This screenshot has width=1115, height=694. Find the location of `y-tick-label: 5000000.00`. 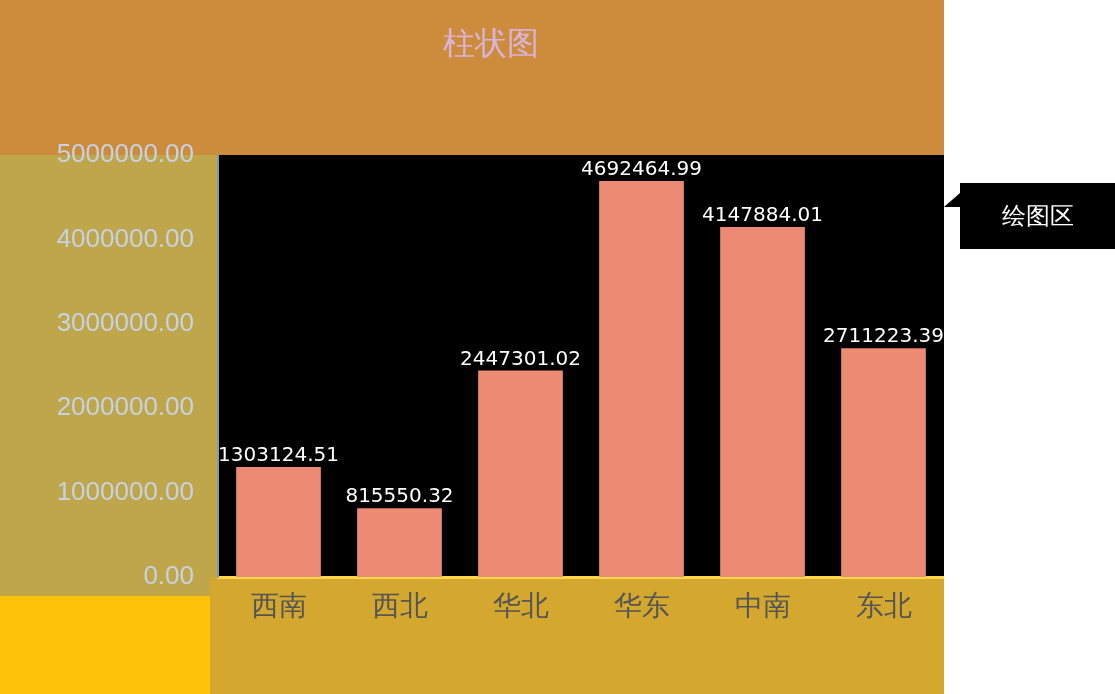

y-tick-label: 5000000.00 is located at coordinates (125, 153).